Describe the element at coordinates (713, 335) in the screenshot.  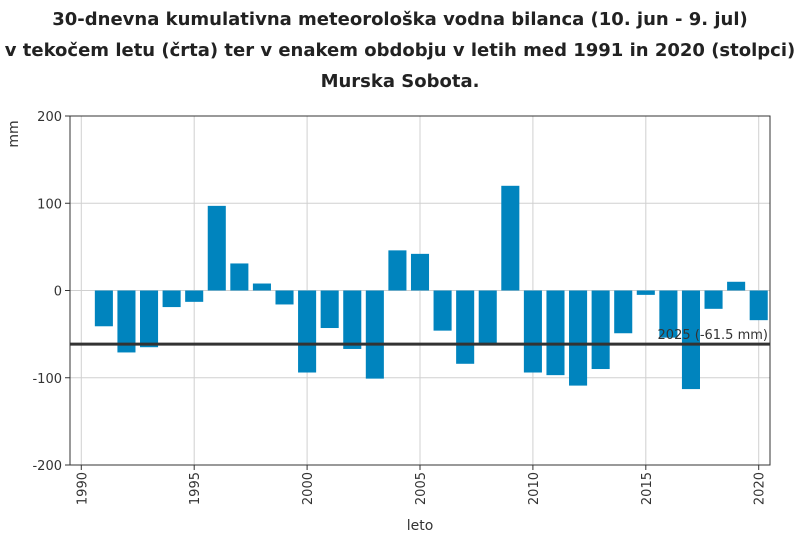
I see `reference-line-label: 2025 (-61.5 mm)` at that location.